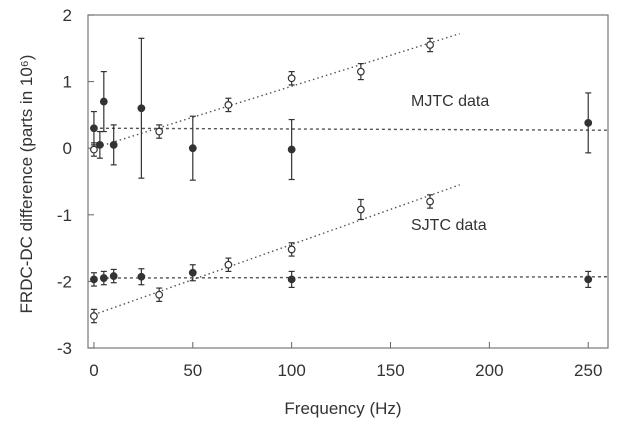  What do you see at coordinates (26, 184) in the screenshot?
I see `y-axis-title: FRDC-DC difference (parts in 10⁶)` at bounding box center [26, 184].